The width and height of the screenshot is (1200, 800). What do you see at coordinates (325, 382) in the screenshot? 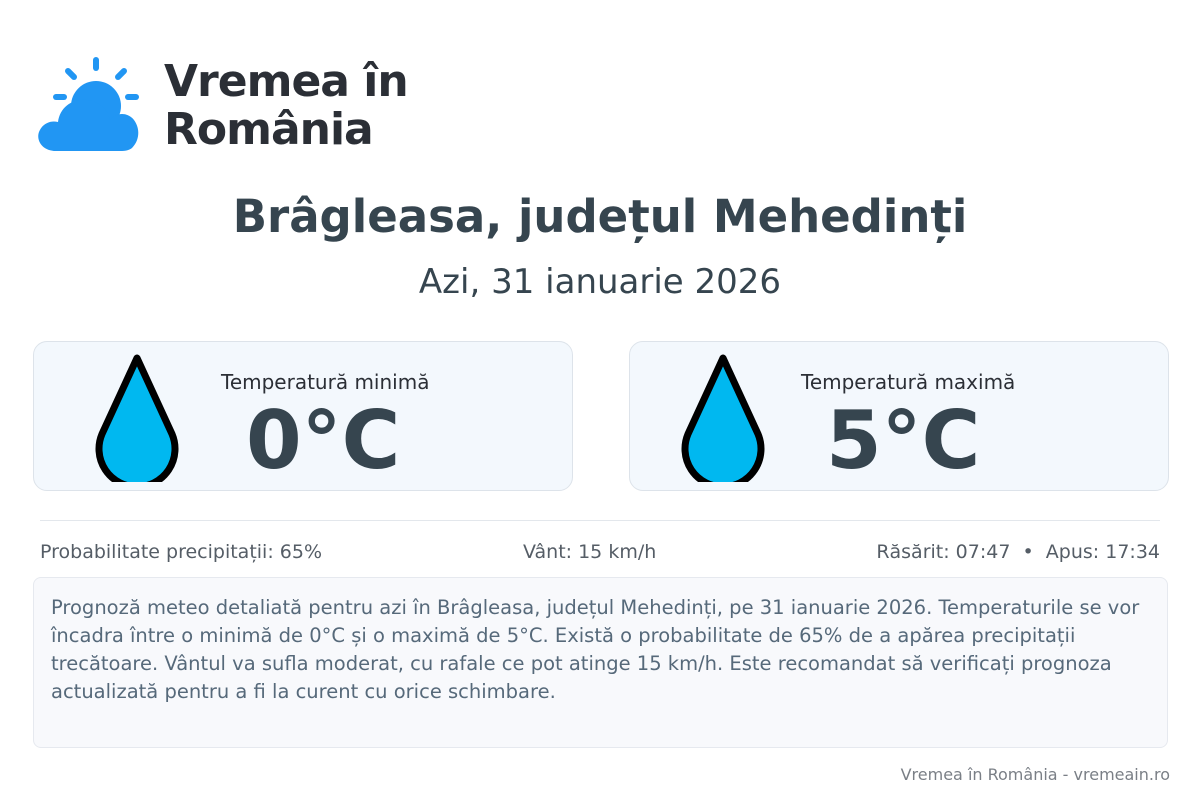
I see `min-temp-label: Temperatură minimă` at bounding box center [325, 382].